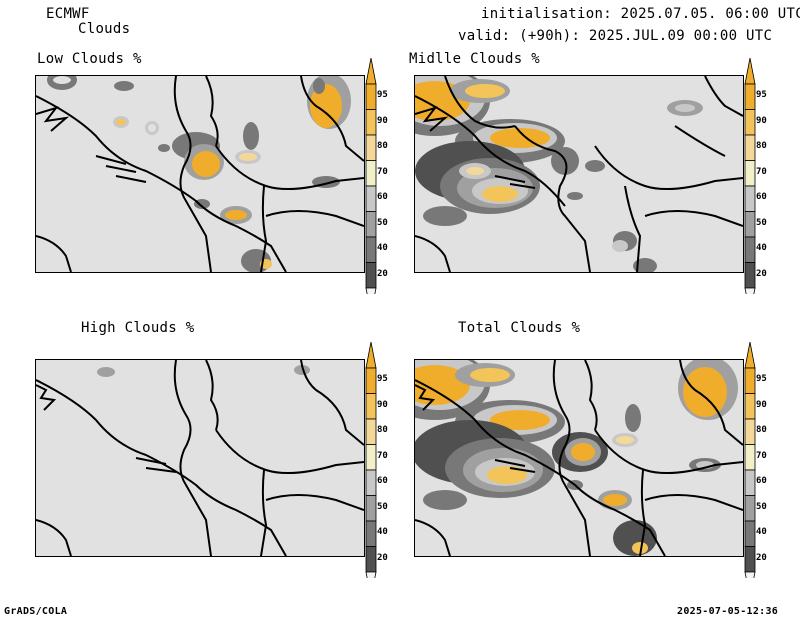 The height and width of the screenshot is (620, 800). I want to click on total-clouds-title: Total Clouds %, so click(519, 328).